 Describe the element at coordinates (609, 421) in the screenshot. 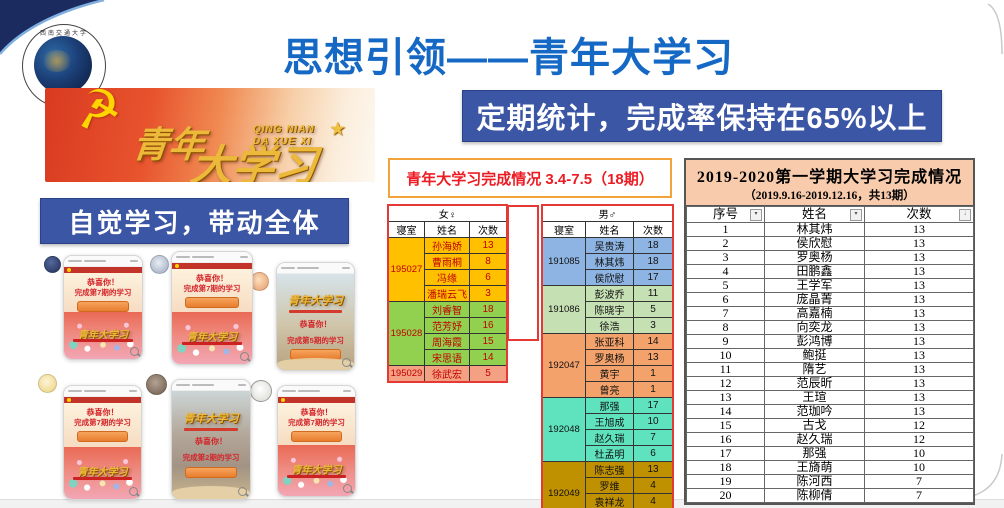

I see `name-cell: 王旭成` at that location.